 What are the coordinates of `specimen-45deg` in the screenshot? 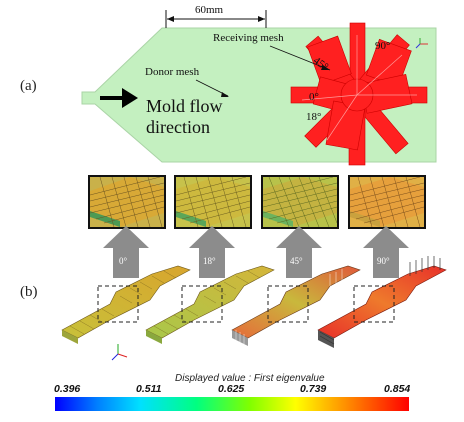 It's located at (296, 305).